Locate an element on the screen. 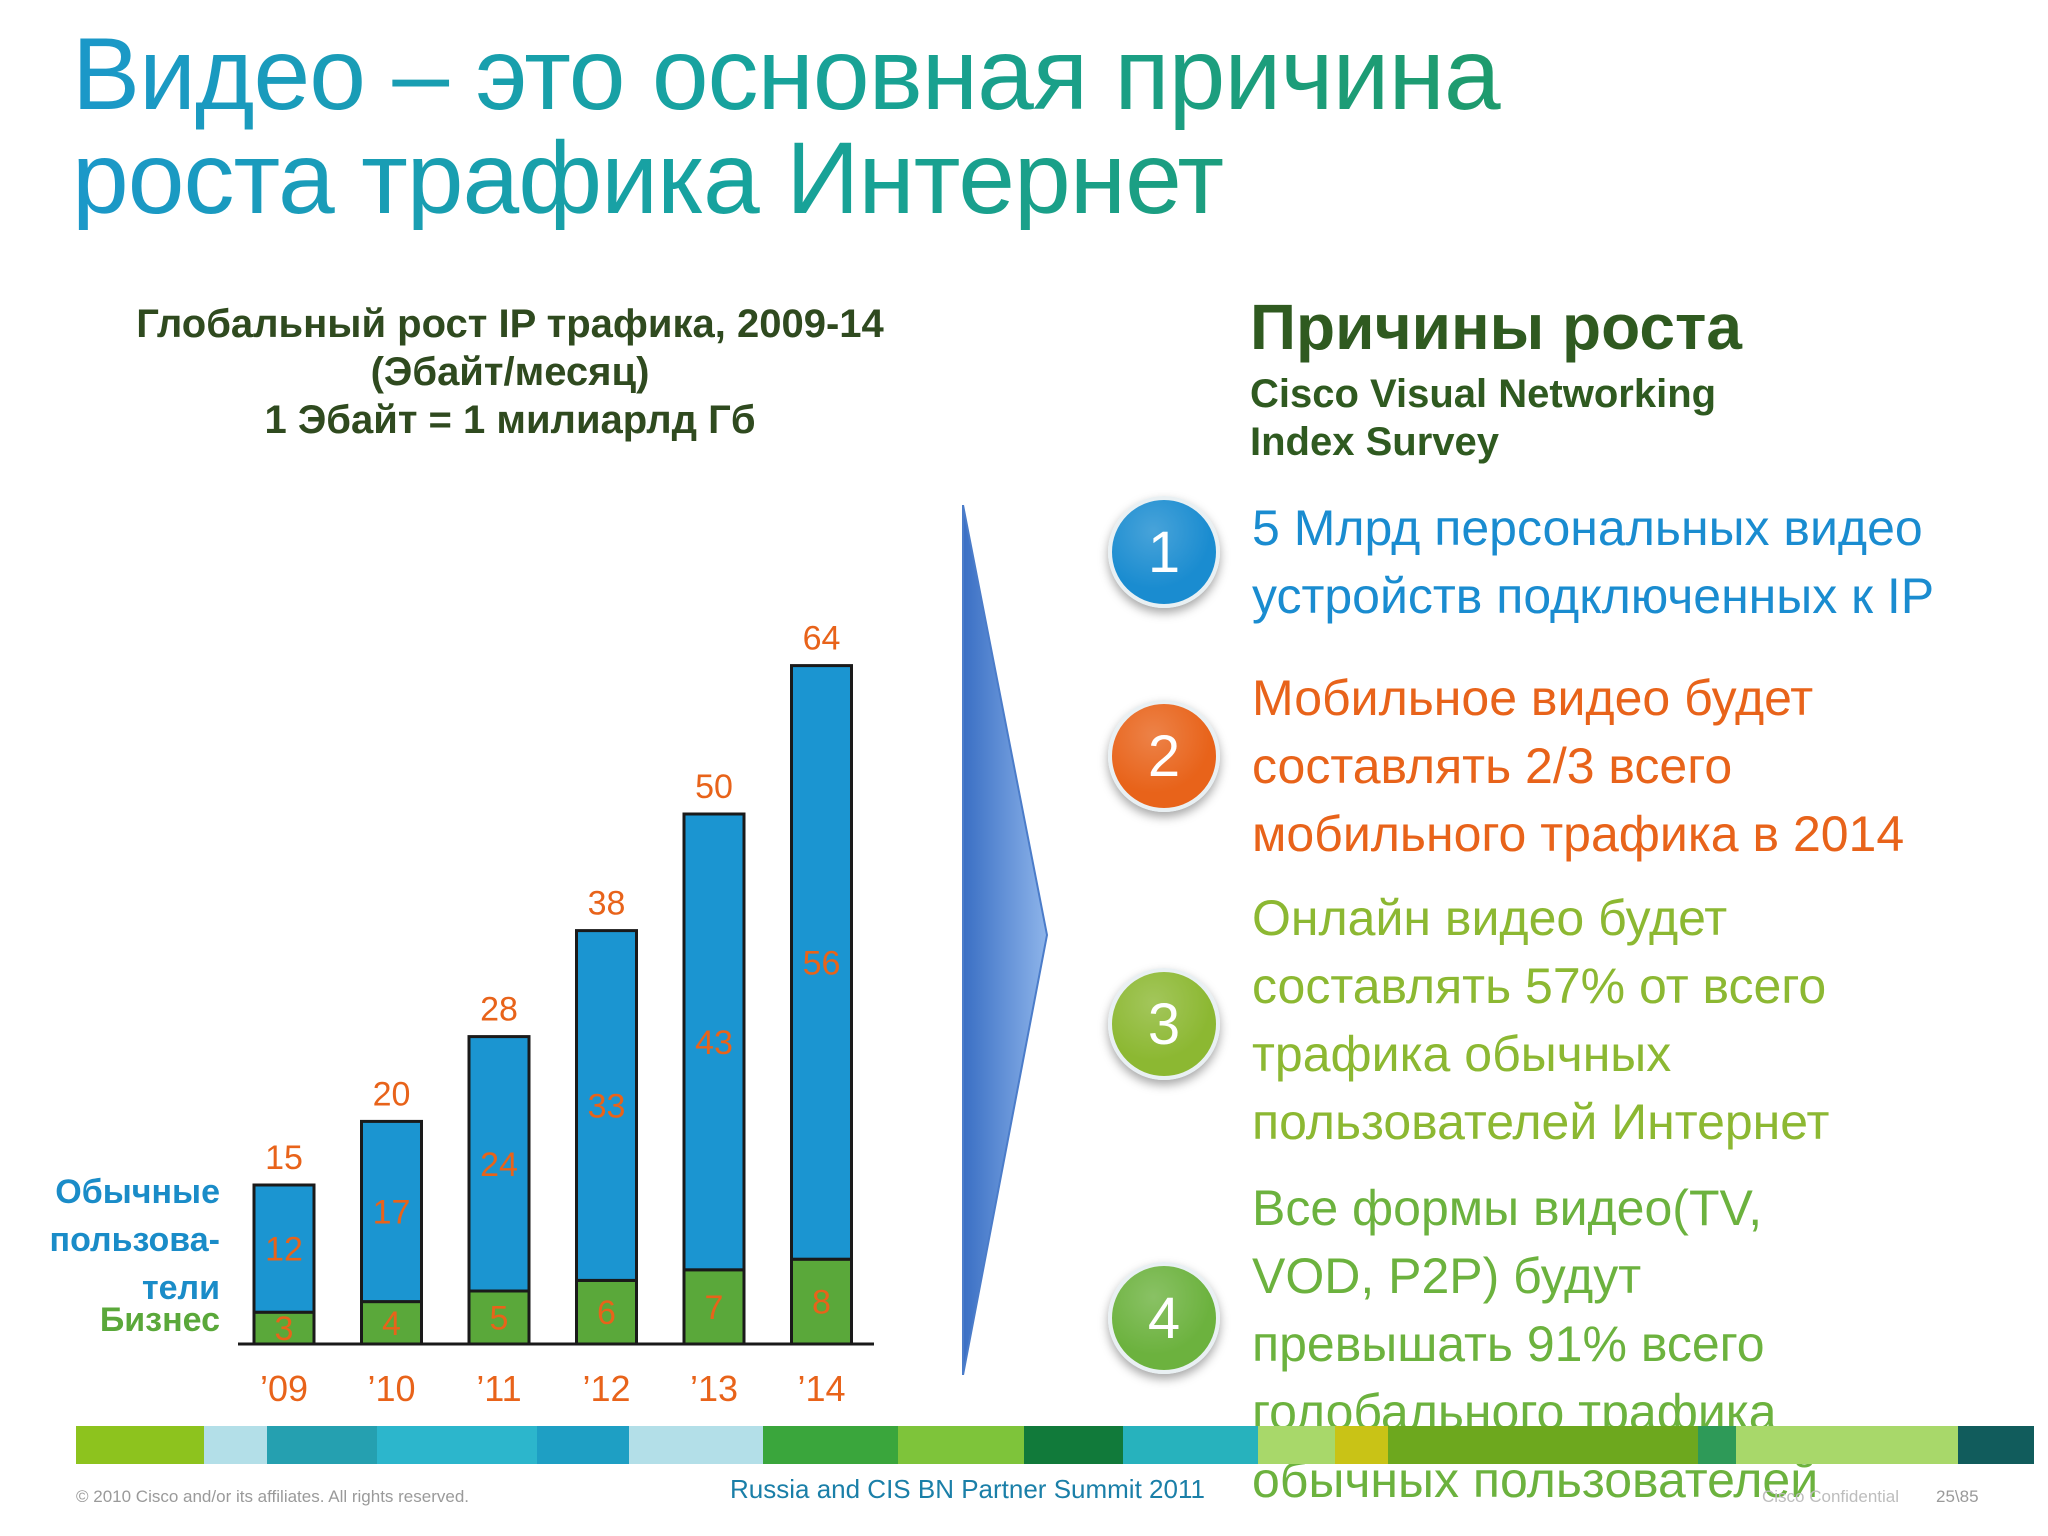 This screenshot has width=2048, height=1536. legend-consumer-line1: Обычные is located at coordinates (137, 1192).